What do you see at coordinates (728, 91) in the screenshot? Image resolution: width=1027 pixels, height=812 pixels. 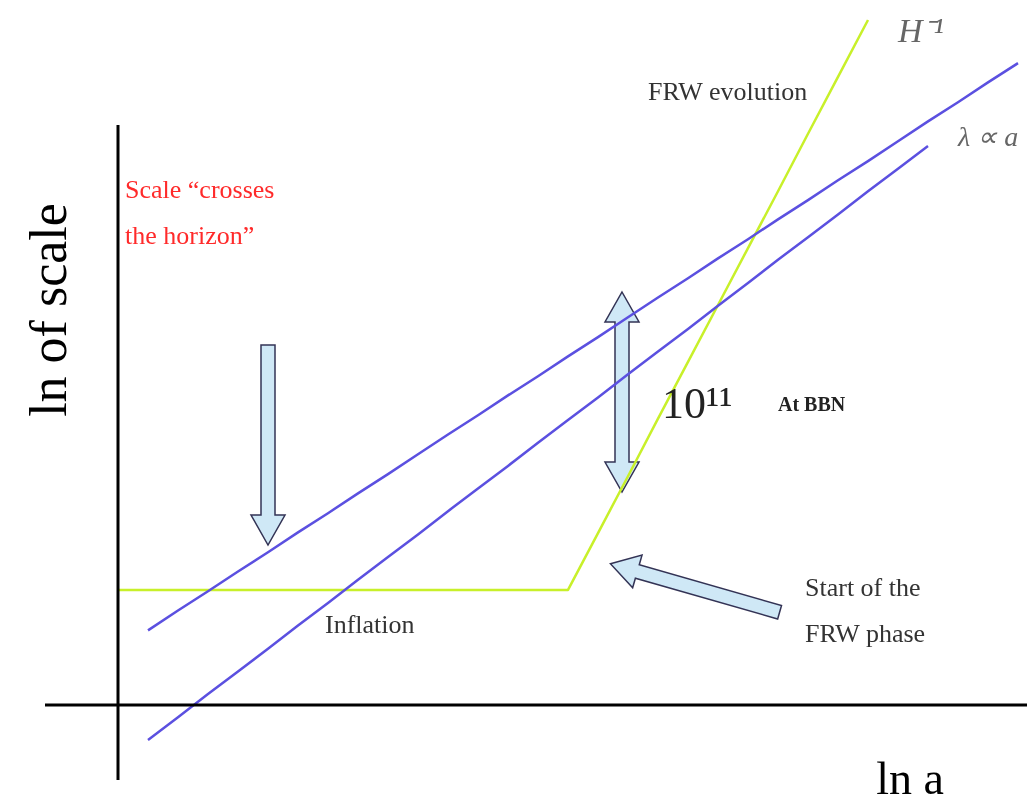 I see `annotation: FRW evolution` at bounding box center [728, 91].